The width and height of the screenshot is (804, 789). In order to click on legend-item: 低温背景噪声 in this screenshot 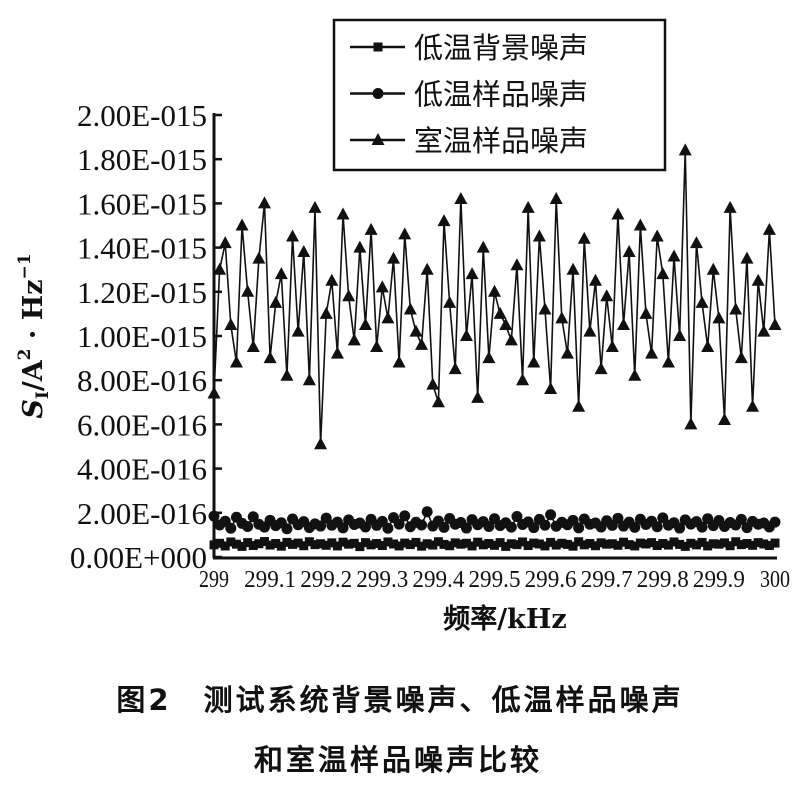, I will do `click(469, 48)`.